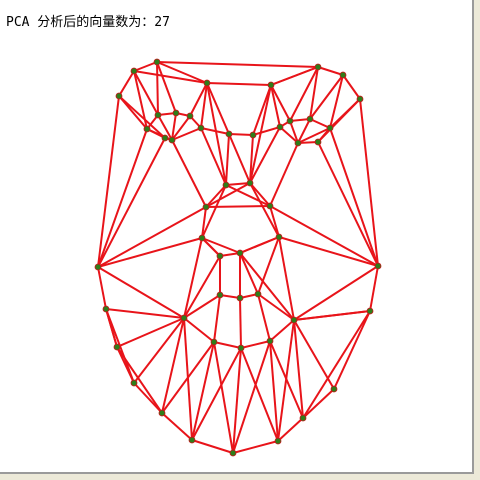  I want to click on window-frame-right, so click(477, 240).